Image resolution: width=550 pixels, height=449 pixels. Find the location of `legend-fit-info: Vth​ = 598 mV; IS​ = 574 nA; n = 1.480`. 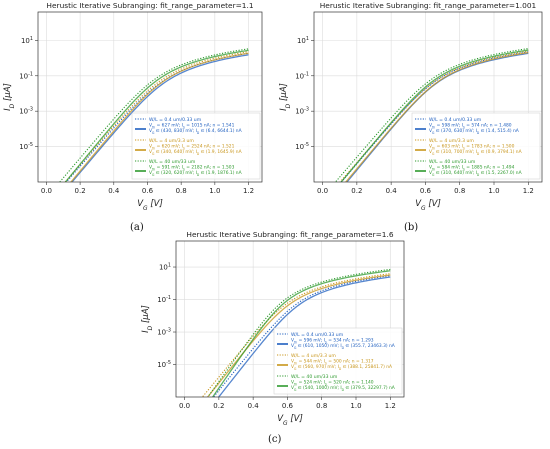

legend-fit-info: Vth​ = 598 mV; IS​ = 574 nA; n = 1.480 is located at coordinates (470, 126).